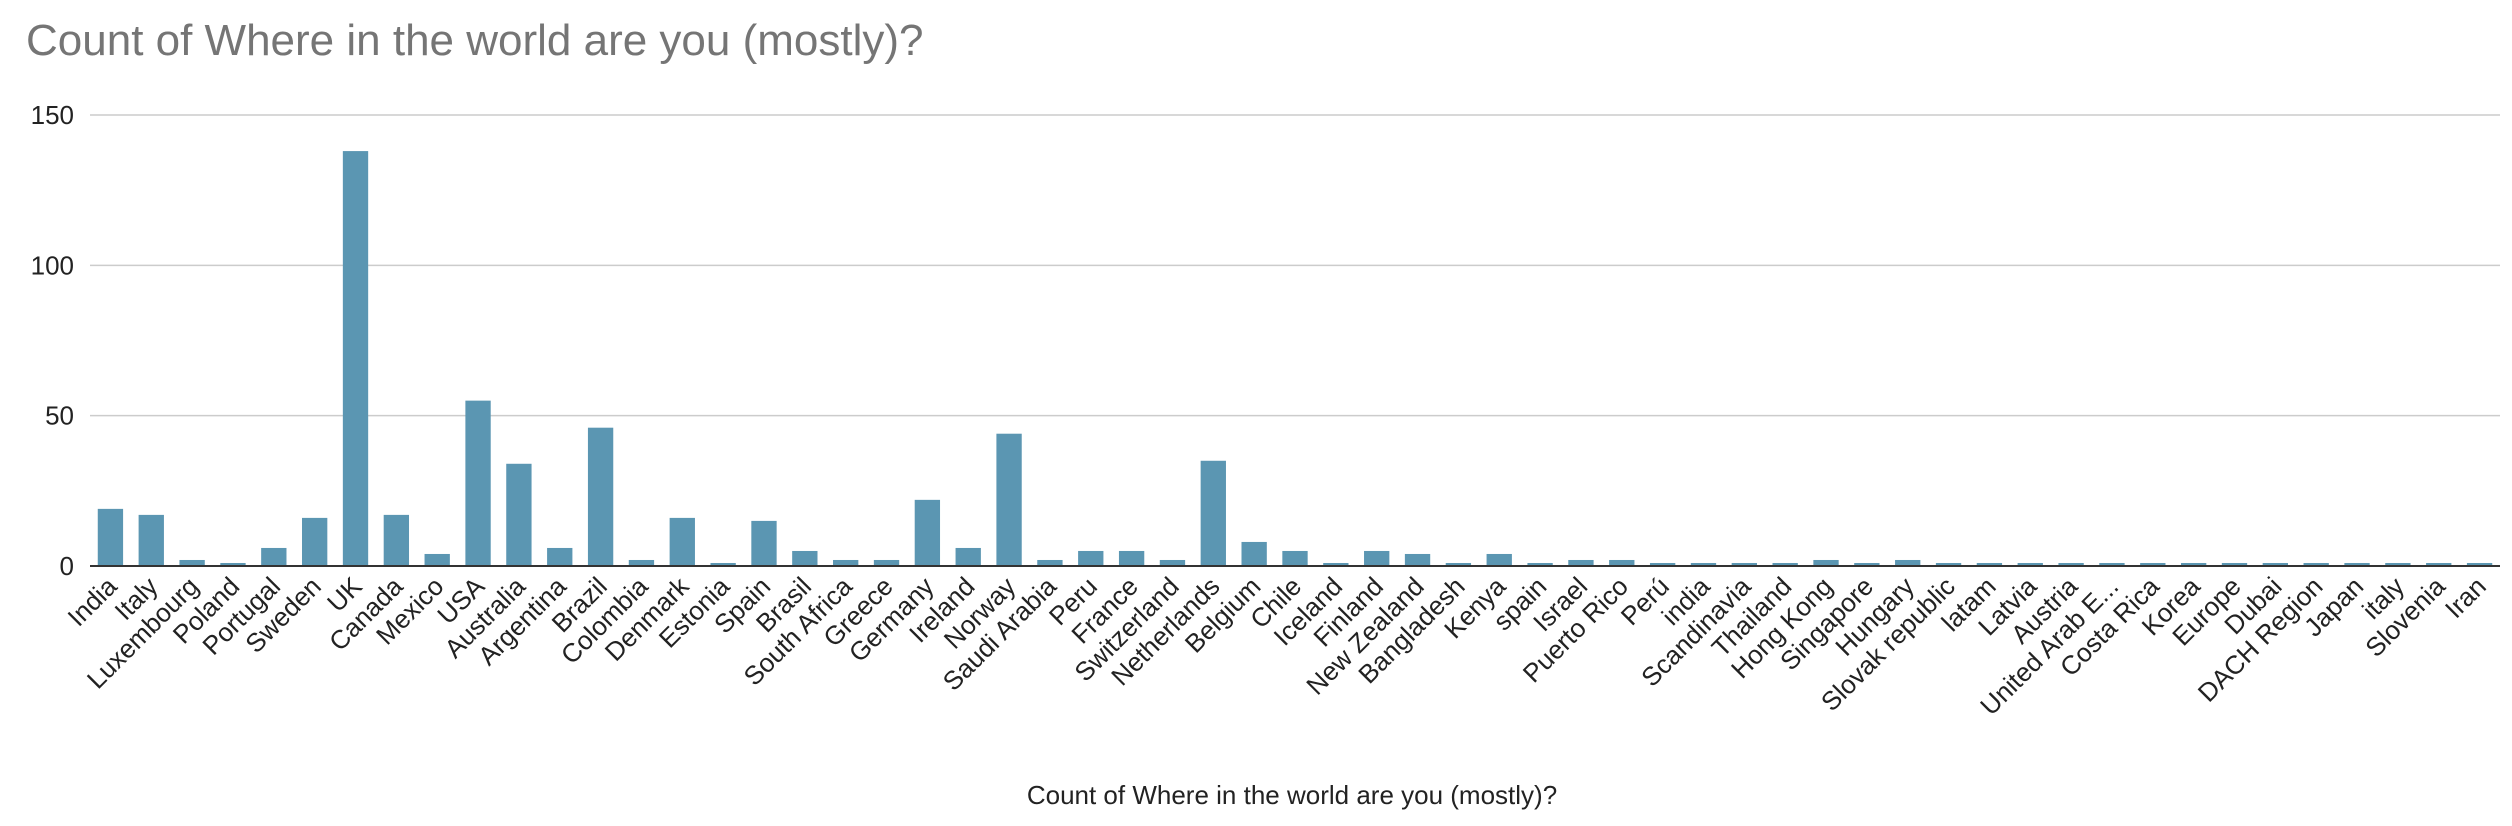  Describe the element at coordinates (1295, 558) in the screenshot. I see `bar-chile` at that location.